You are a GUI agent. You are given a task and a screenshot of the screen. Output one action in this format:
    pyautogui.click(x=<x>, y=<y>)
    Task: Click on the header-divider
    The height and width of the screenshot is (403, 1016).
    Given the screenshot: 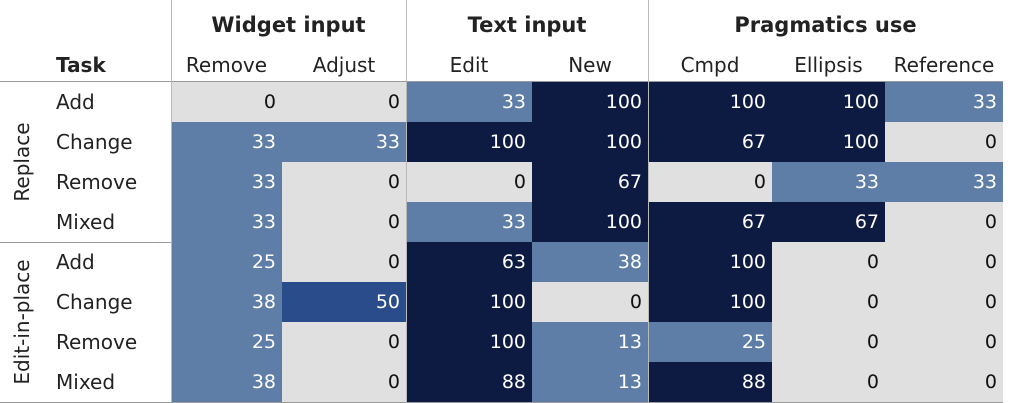 What is the action you would take?
    pyautogui.click(x=501, y=81)
    